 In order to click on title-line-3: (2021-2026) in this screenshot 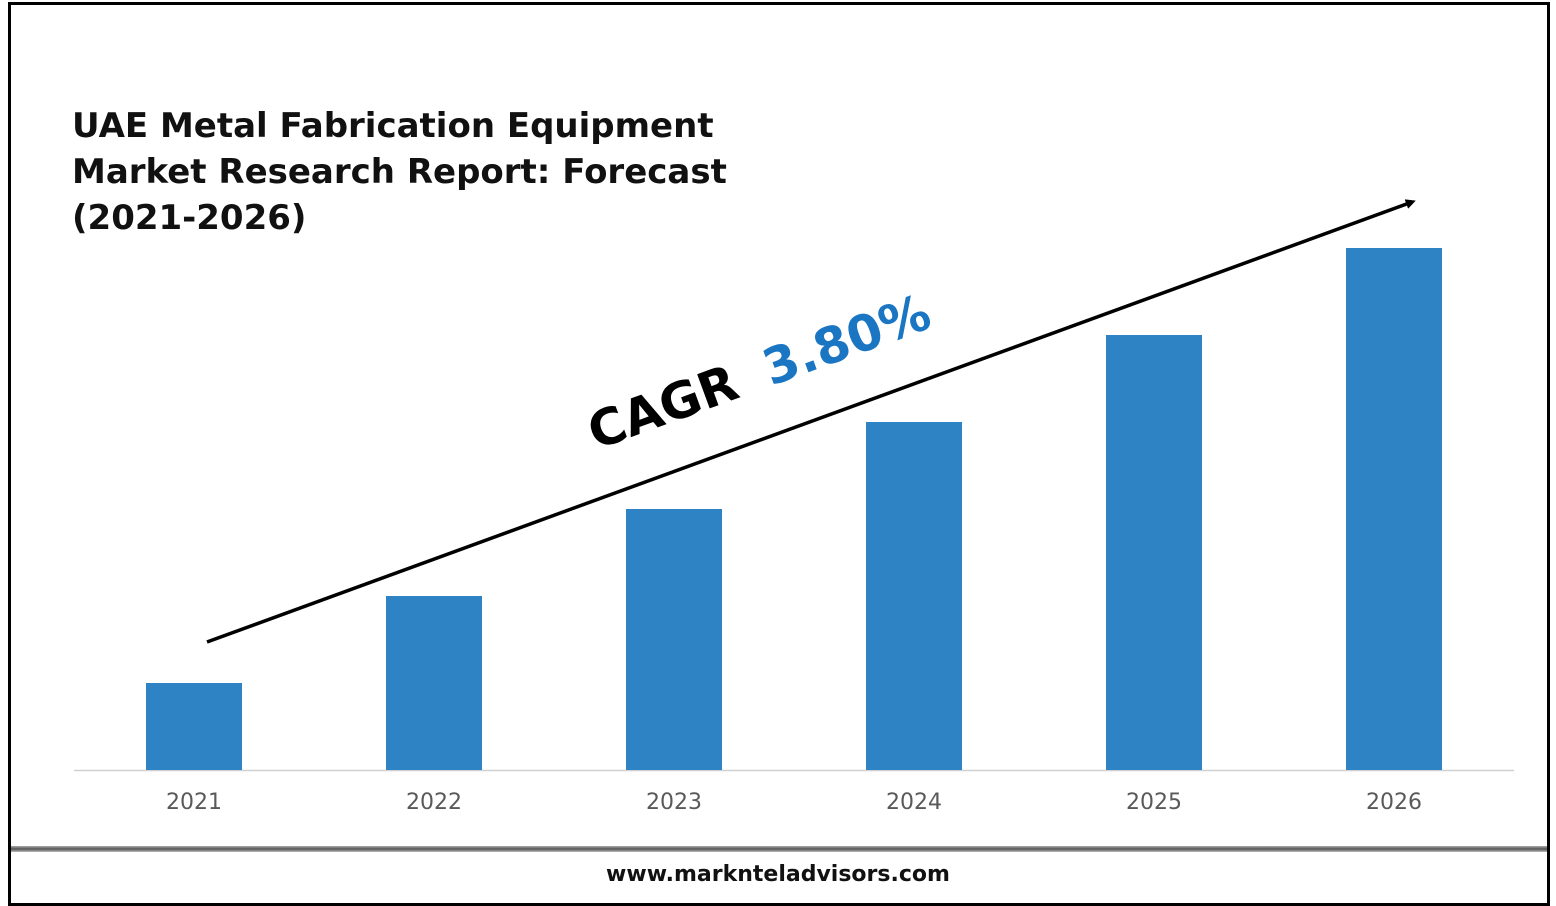, I will do `click(189, 218)`.